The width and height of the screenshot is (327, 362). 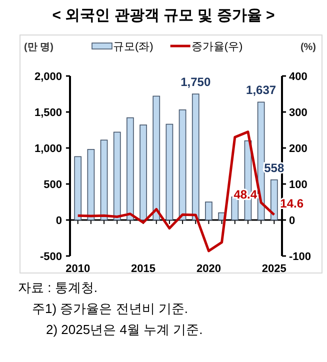 What do you see at coordinates (48, 77) in the screenshot?
I see `y-tick-label: 2,000` at bounding box center [48, 77].